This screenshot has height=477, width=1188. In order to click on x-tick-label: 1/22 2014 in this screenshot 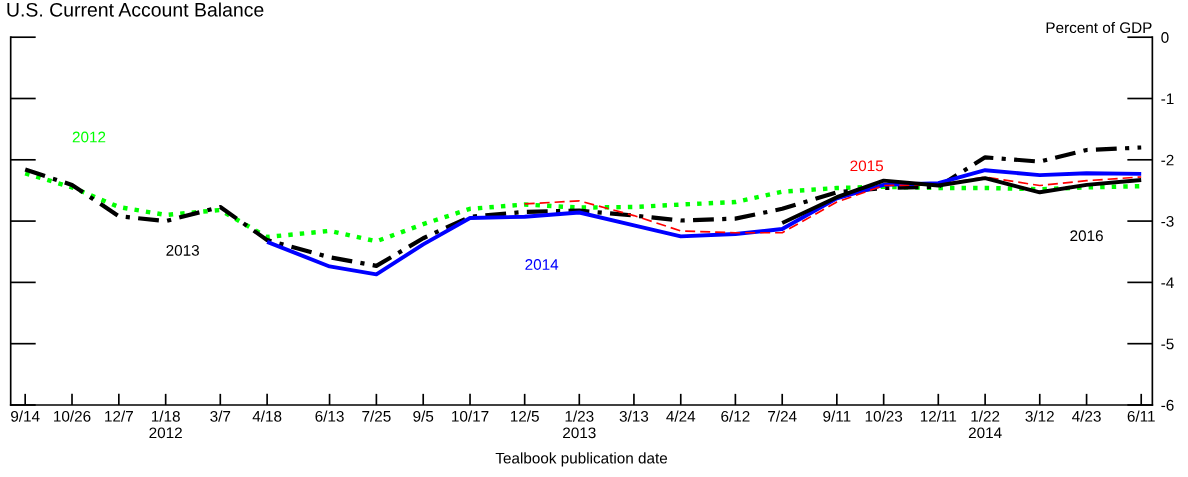, I will do `click(985, 424)`.